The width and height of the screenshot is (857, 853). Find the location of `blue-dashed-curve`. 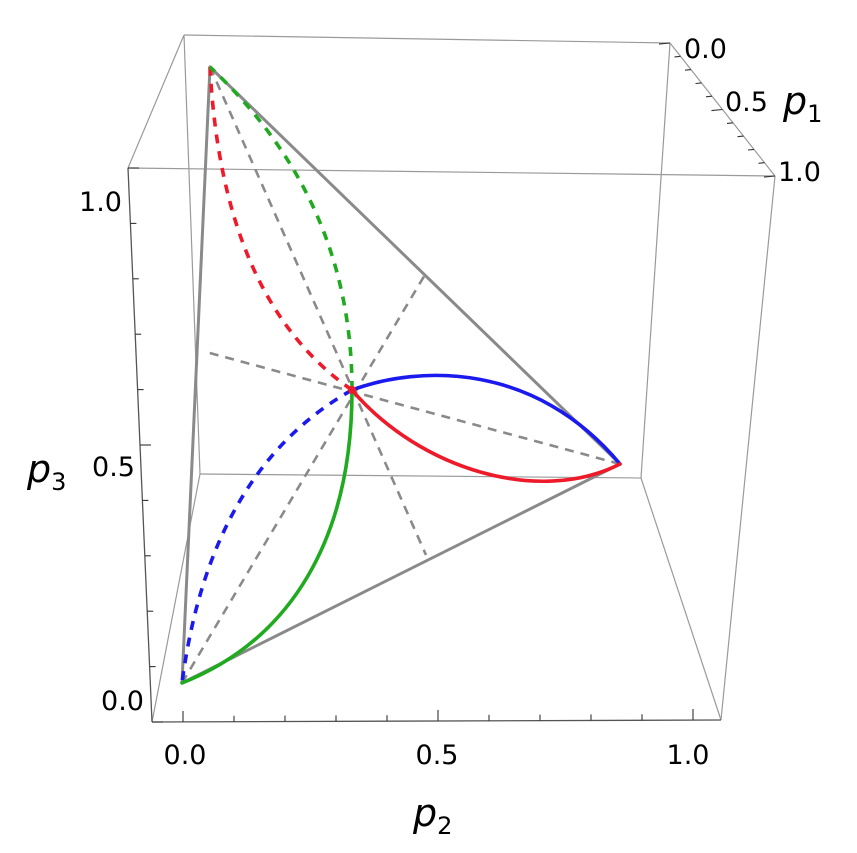

blue-dashed-curve is located at coordinates (266, 536).